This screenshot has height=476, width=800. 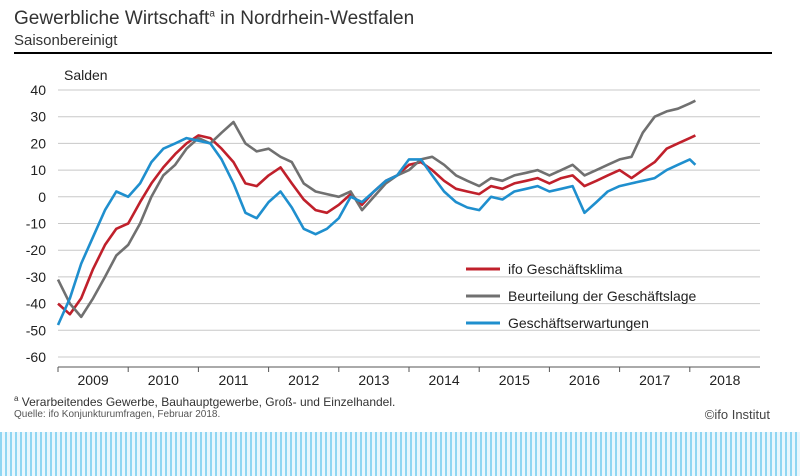 I want to click on y-tick-label: 0, so click(x=42, y=197).